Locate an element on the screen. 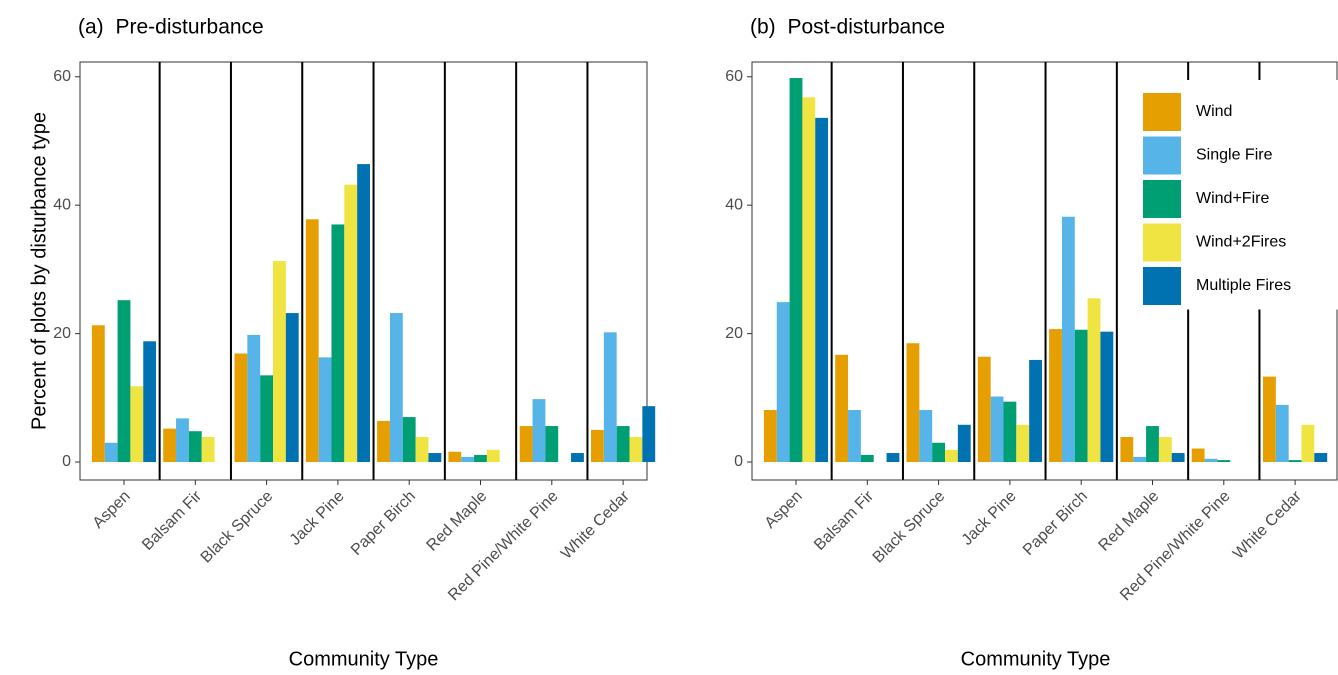 Image resolution: width=1338 pixels, height=675 pixels. legend-label: Wind+Fire is located at coordinates (1232, 198).